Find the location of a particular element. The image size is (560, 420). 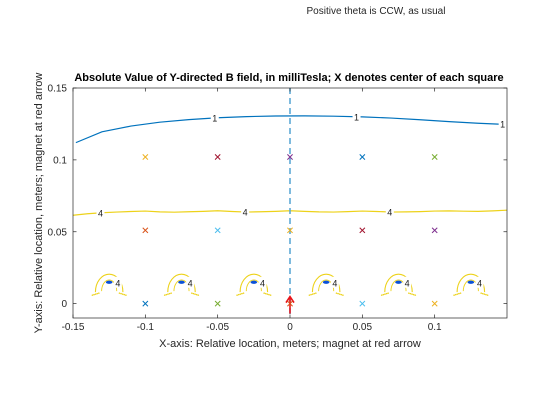

contour-label-4-1: 4 is located at coordinates (245, 213).